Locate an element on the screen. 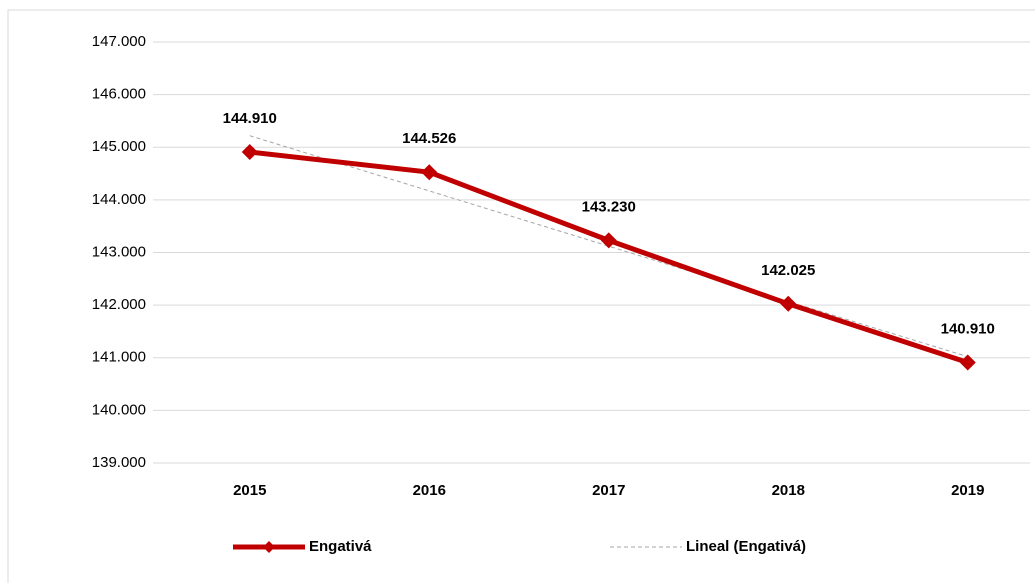  data-label: 140.910 is located at coordinates (968, 328).